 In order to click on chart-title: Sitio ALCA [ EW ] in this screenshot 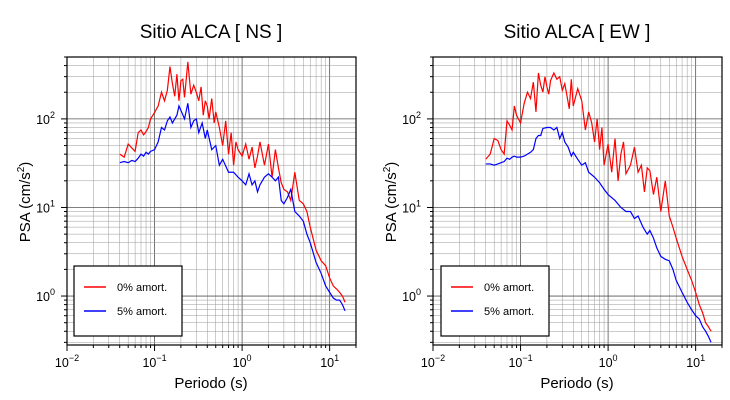, I will do `click(577, 32)`.